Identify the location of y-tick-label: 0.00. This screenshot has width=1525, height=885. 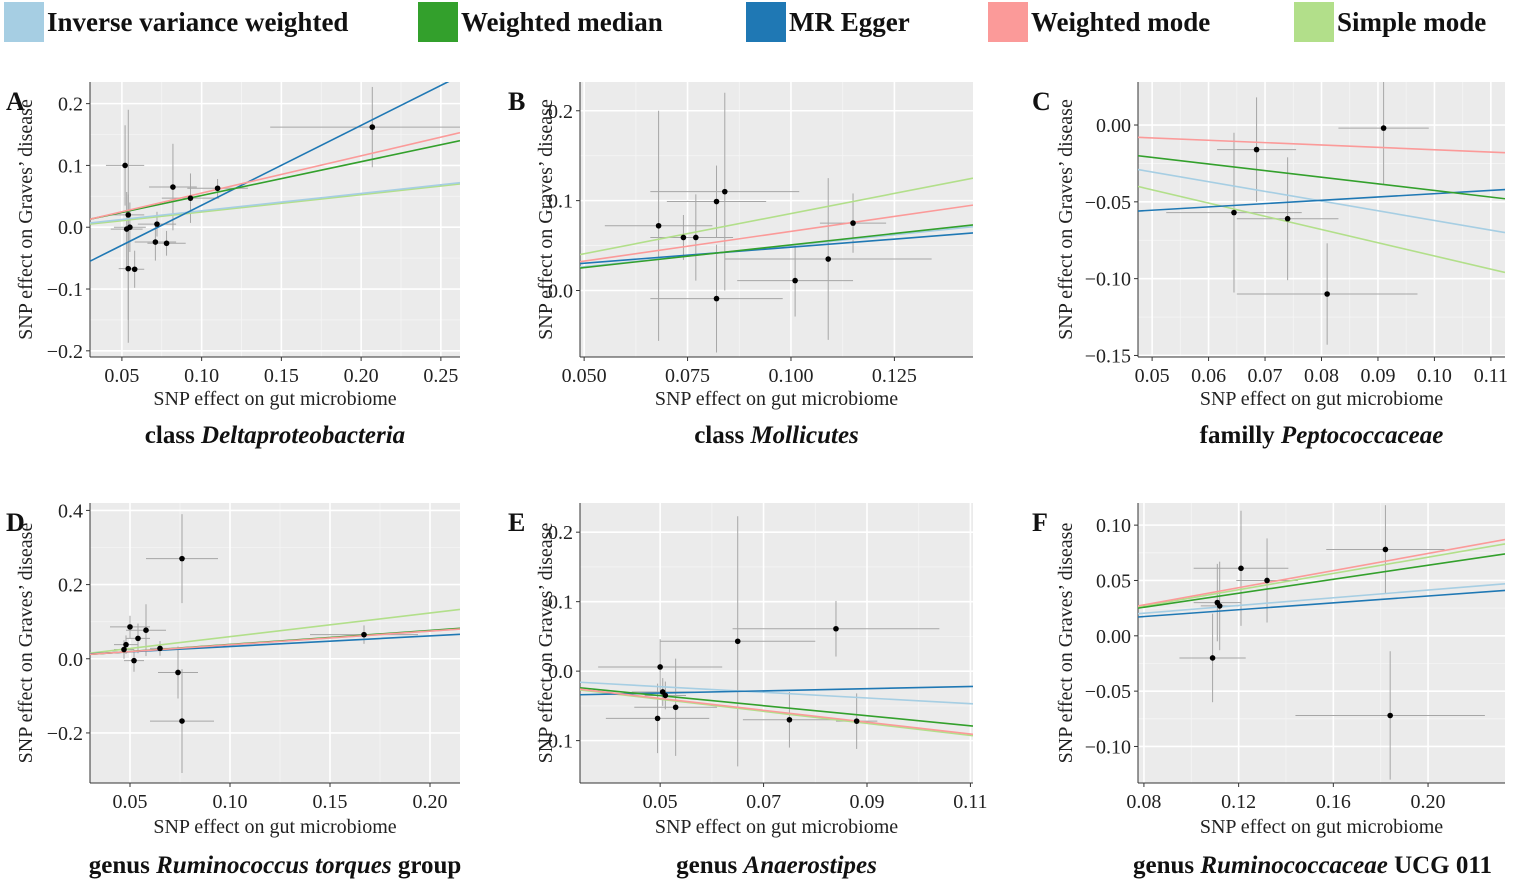
(1113, 637).